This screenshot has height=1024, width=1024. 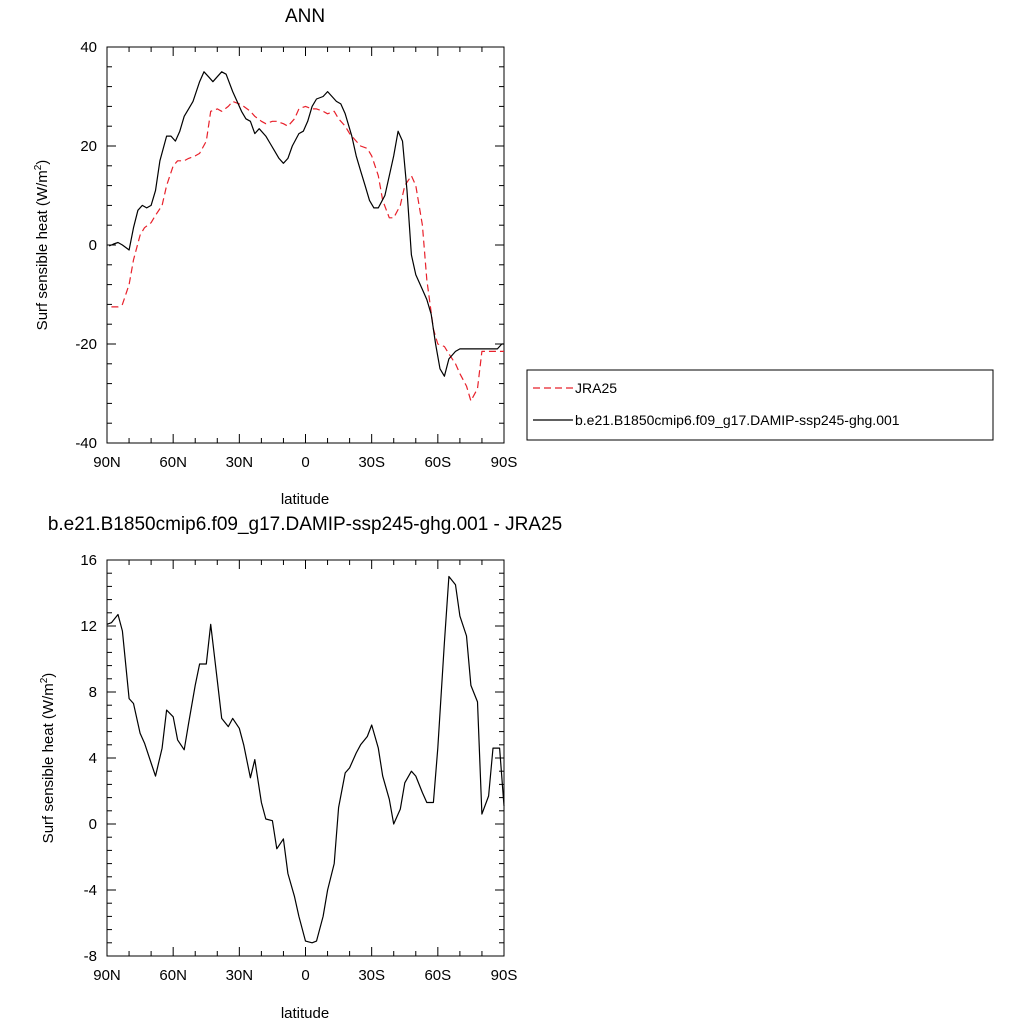 What do you see at coordinates (88, 758) in the screenshot?
I see `panel-2-y-tick-labels: -8 -4 0 4 8 12 16` at bounding box center [88, 758].